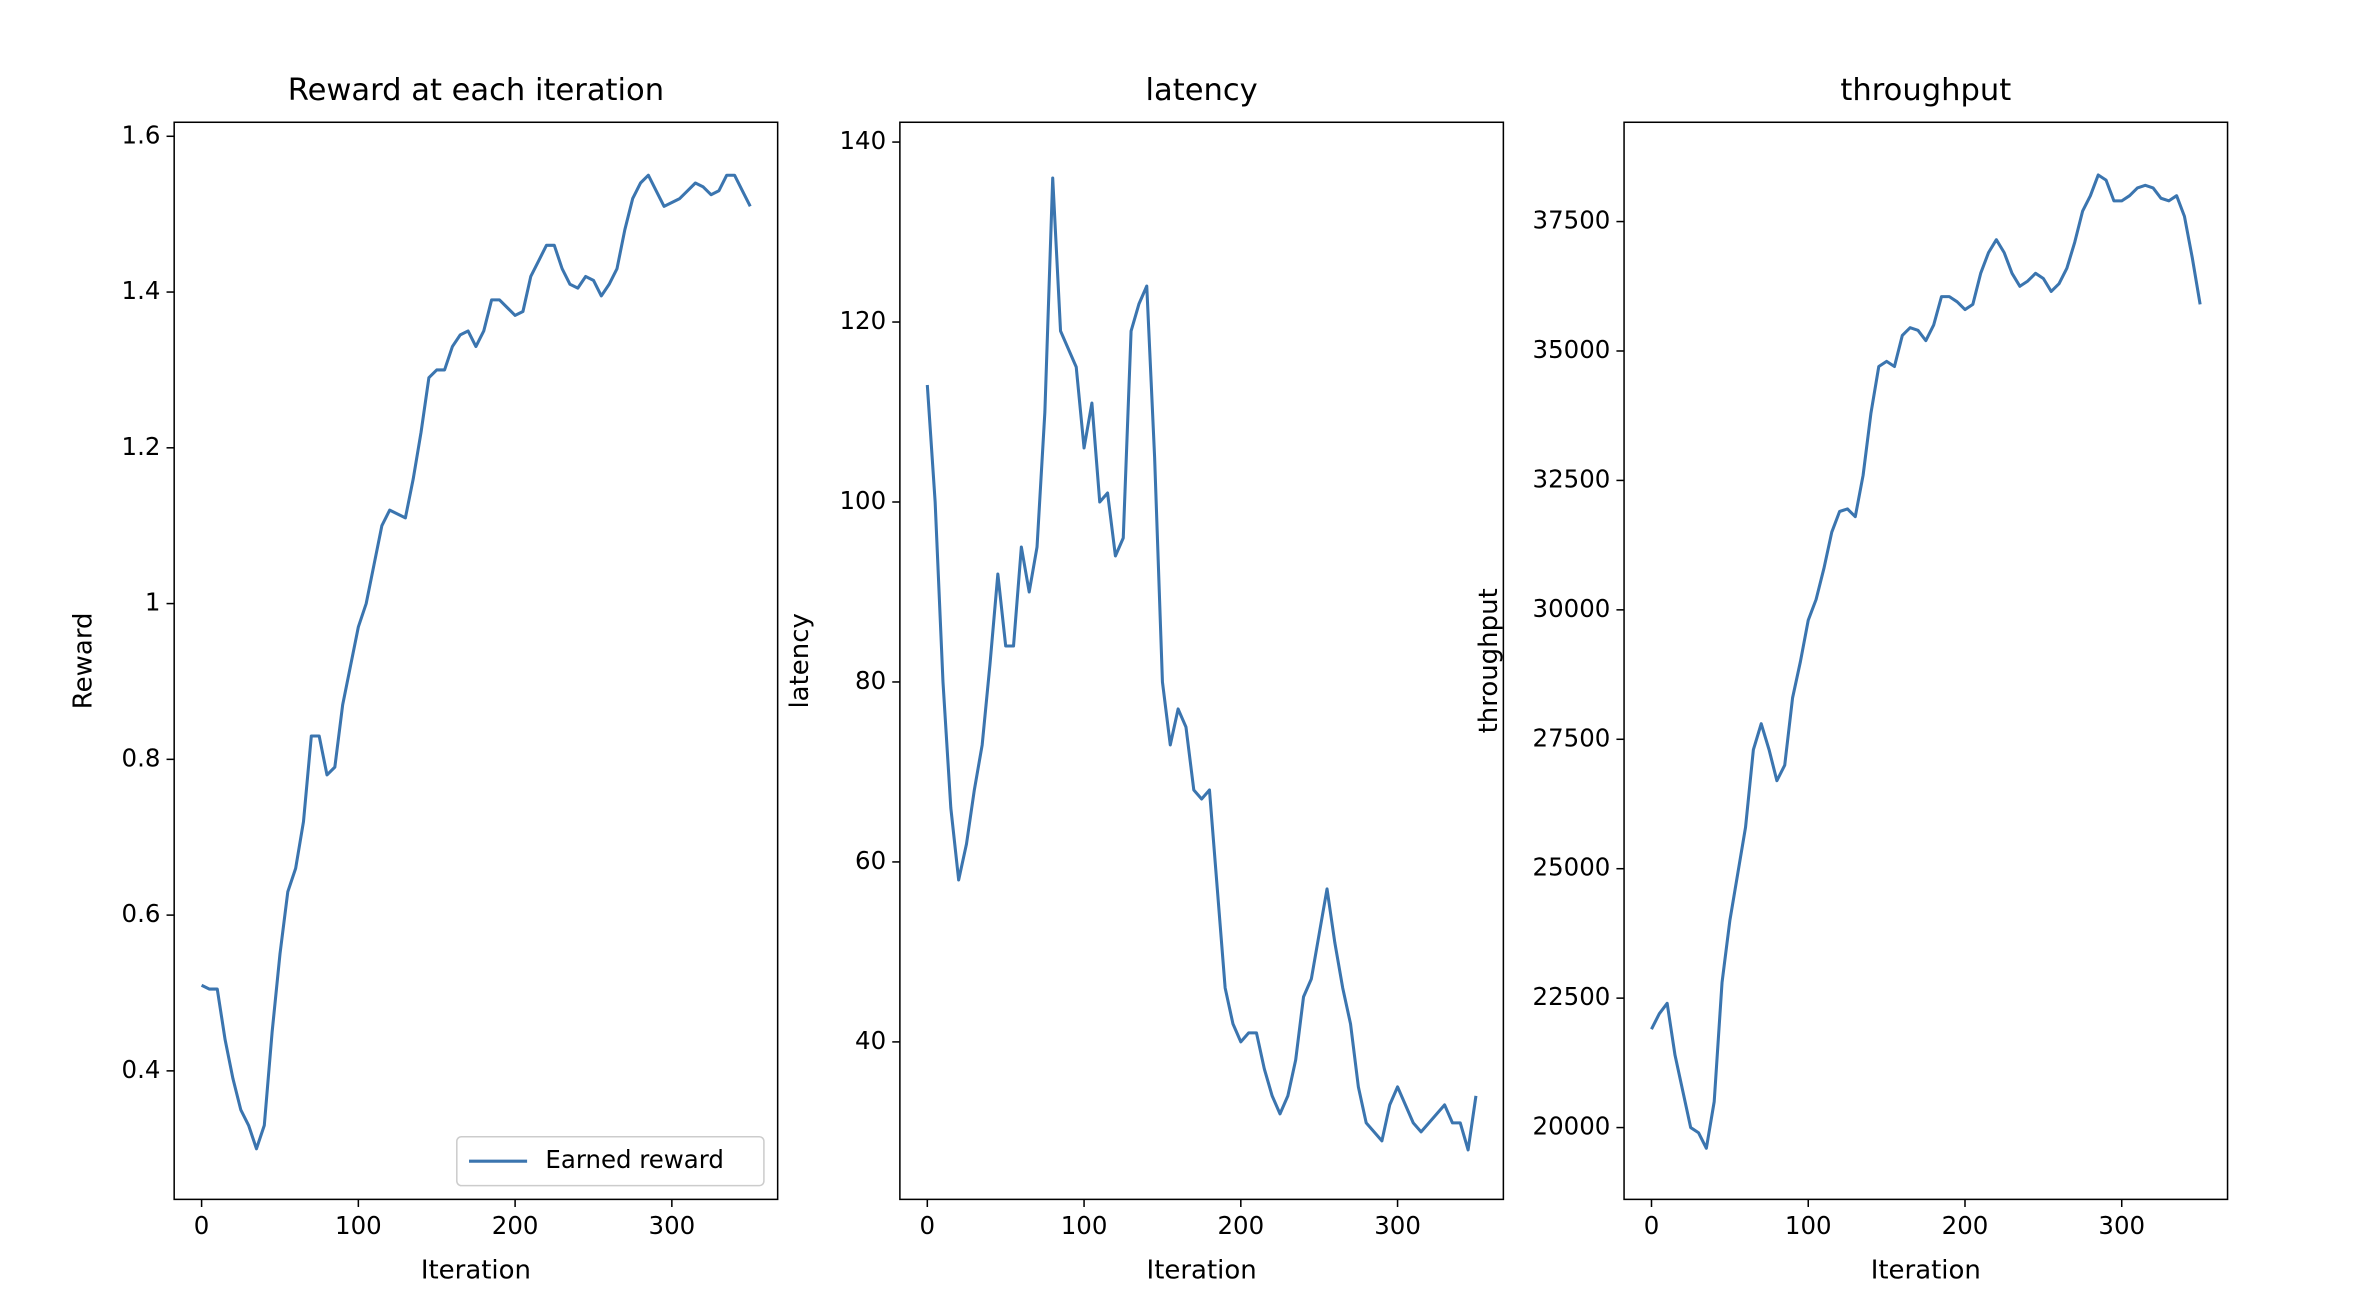 The image size is (2362, 1314). What do you see at coordinates (141, 913) in the screenshot?
I see `y-tick-label: 0.6` at bounding box center [141, 913].